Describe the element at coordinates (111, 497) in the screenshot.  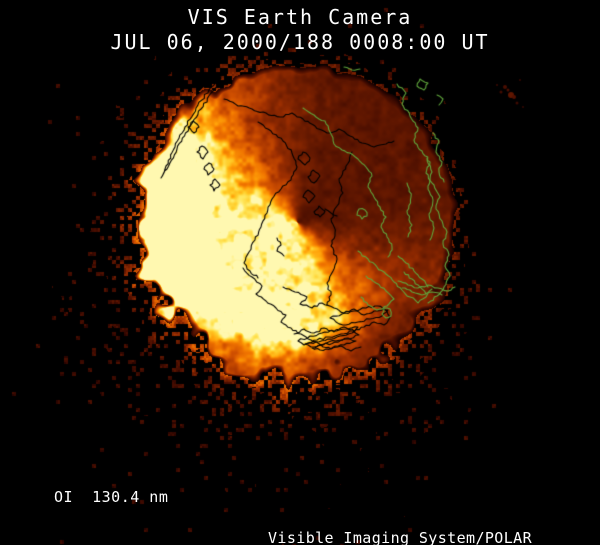
I see `wavelength-label: OI 130.4 nm` at that location.